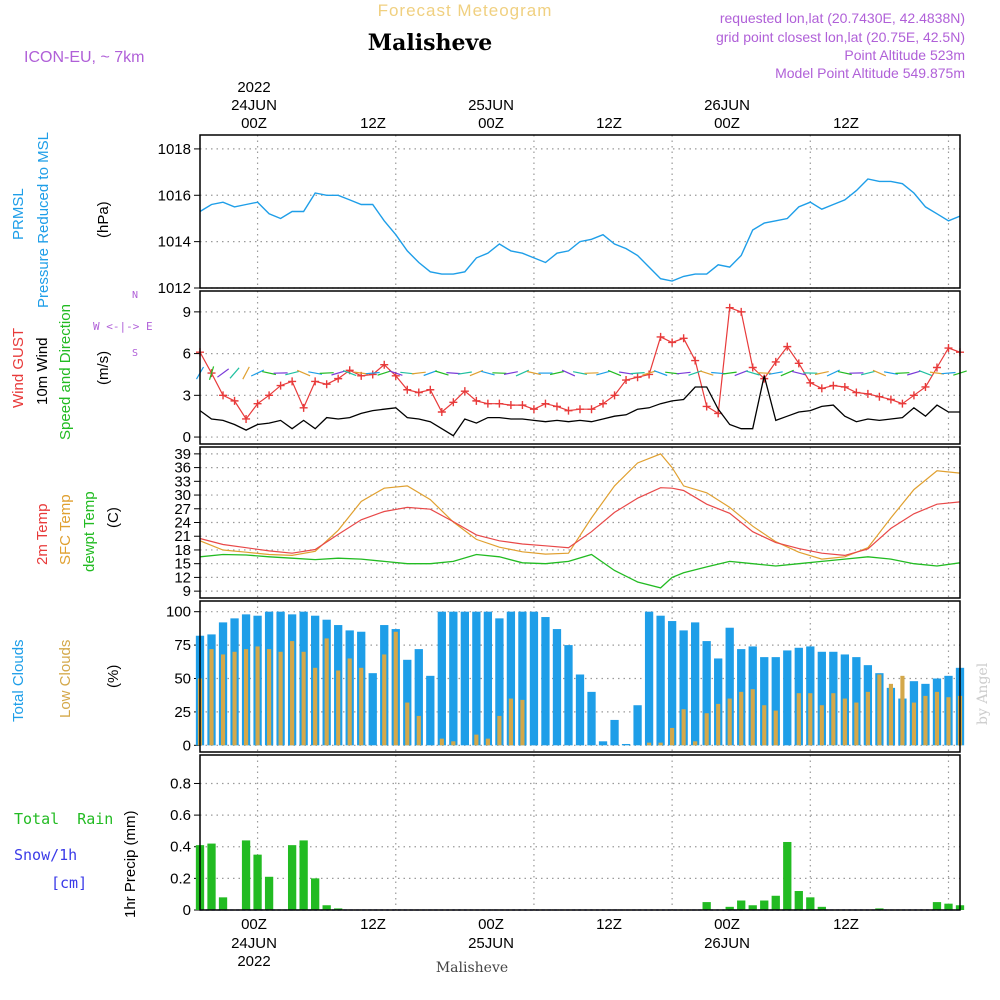 Image resolution: width=1000 pixels, height=1000 pixels. I want to click on requested-coords: requested lon,lat (20.7430E, 42.4838N), so click(842, 18).